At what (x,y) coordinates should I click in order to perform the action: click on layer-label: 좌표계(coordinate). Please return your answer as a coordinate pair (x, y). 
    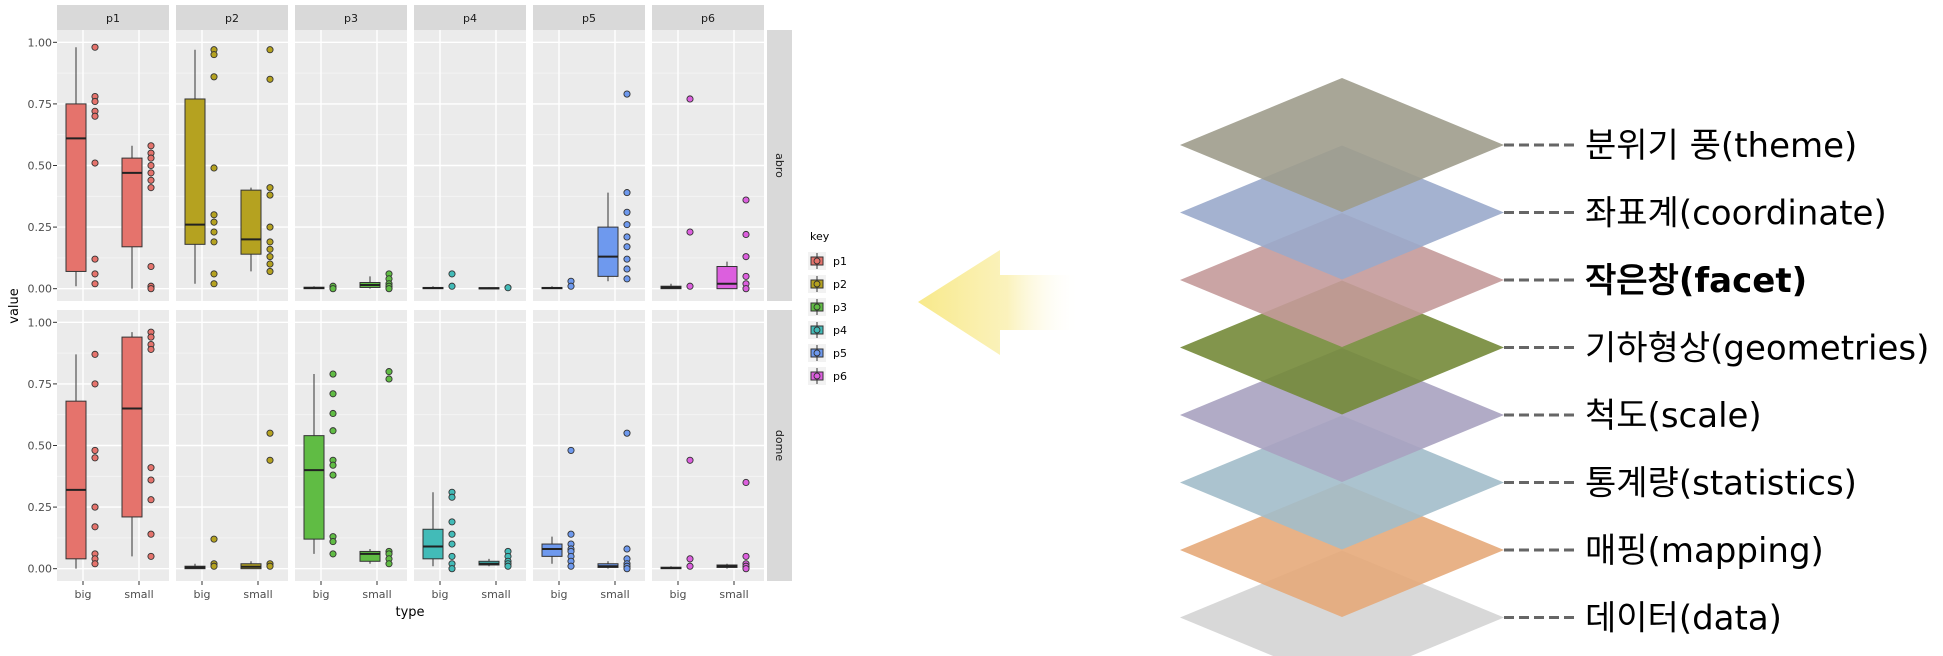
    Looking at the image, I should click on (1736, 214).